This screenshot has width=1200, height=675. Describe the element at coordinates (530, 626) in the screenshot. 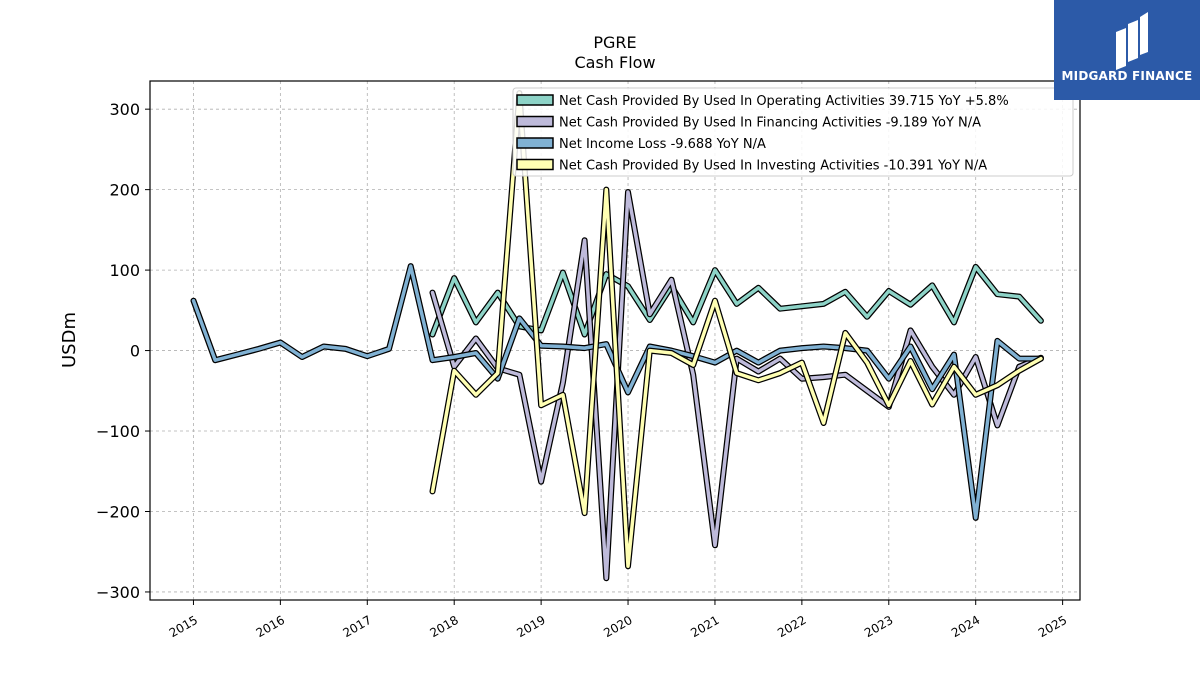

I see `x-tick-label: 2019` at that location.